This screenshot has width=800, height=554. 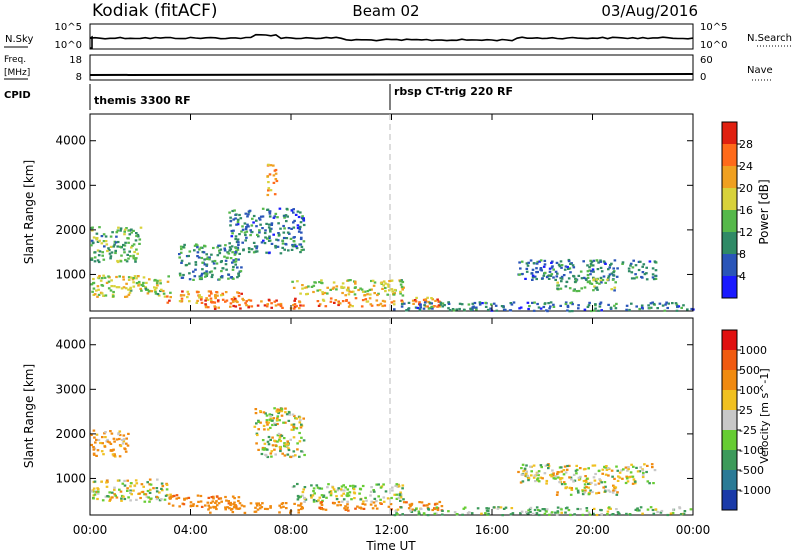 I want to click on colorbar-segment, so click(x=729, y=133).